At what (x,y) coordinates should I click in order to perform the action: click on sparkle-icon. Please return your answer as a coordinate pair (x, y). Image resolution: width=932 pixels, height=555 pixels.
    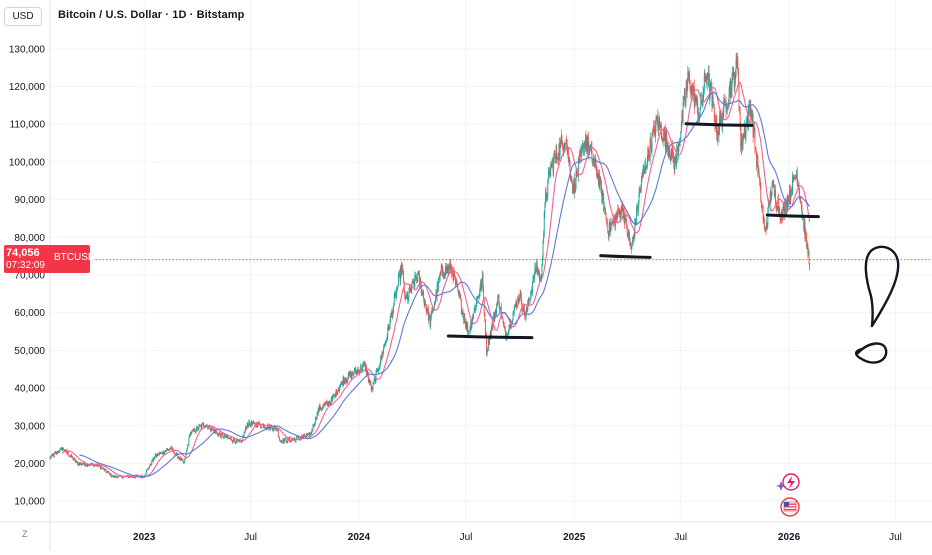
    Looking at the image, I should click on (781, 486).